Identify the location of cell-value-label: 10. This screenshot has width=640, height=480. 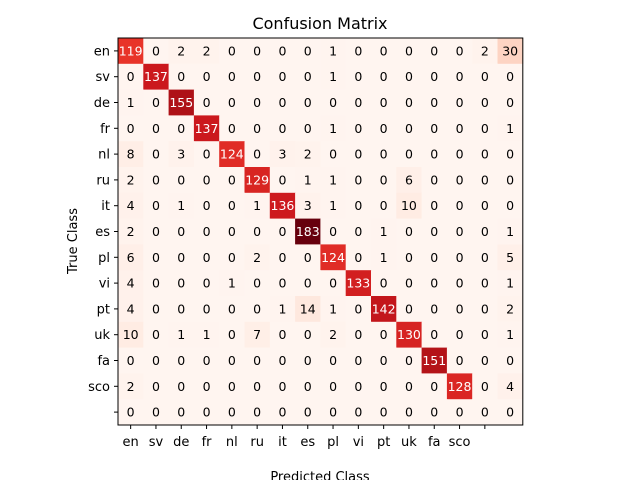
(131, 334).